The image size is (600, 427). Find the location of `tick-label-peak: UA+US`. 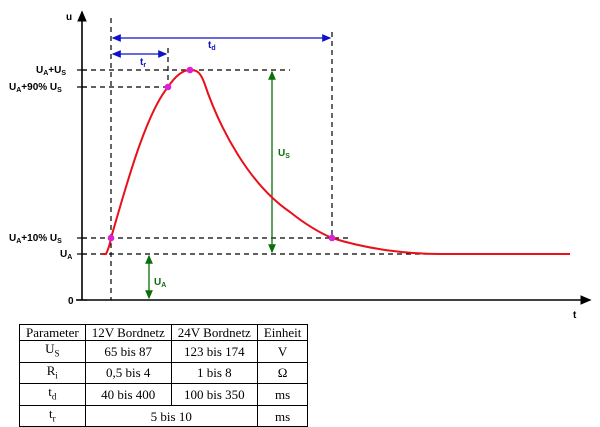

tick-label-peak: UA+US is located at coordinates (51, 71).